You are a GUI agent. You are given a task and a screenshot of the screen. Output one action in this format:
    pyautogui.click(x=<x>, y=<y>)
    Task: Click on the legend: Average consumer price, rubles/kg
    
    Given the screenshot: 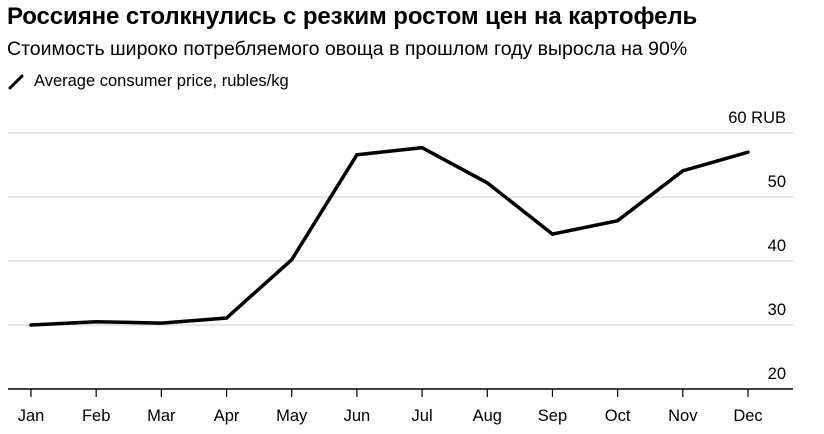 What is the action you would take?
    pyautogui.click(x=148, y=81)
    